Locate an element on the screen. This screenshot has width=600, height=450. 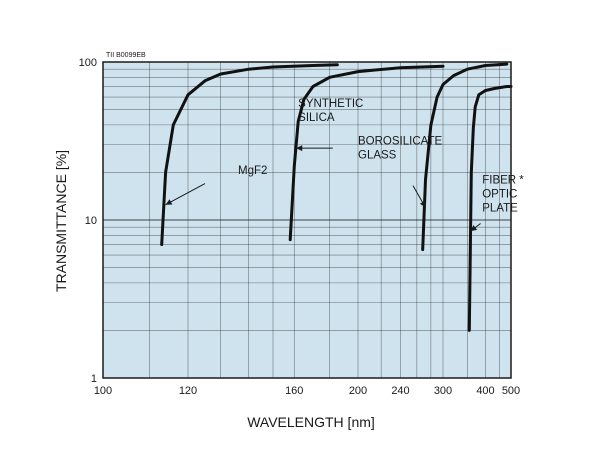
x-tick-label: 120 is located at coordinates (188, 391).